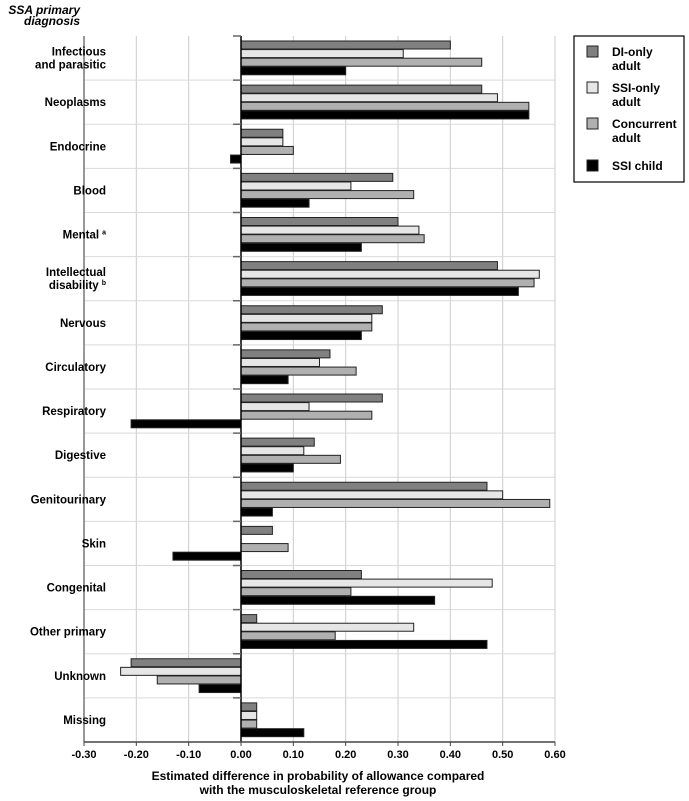  What do you see at coordinates (293, 755) in the screenshot?
I see `x-tick-label: 0.10` at bounding box center [293, 755].